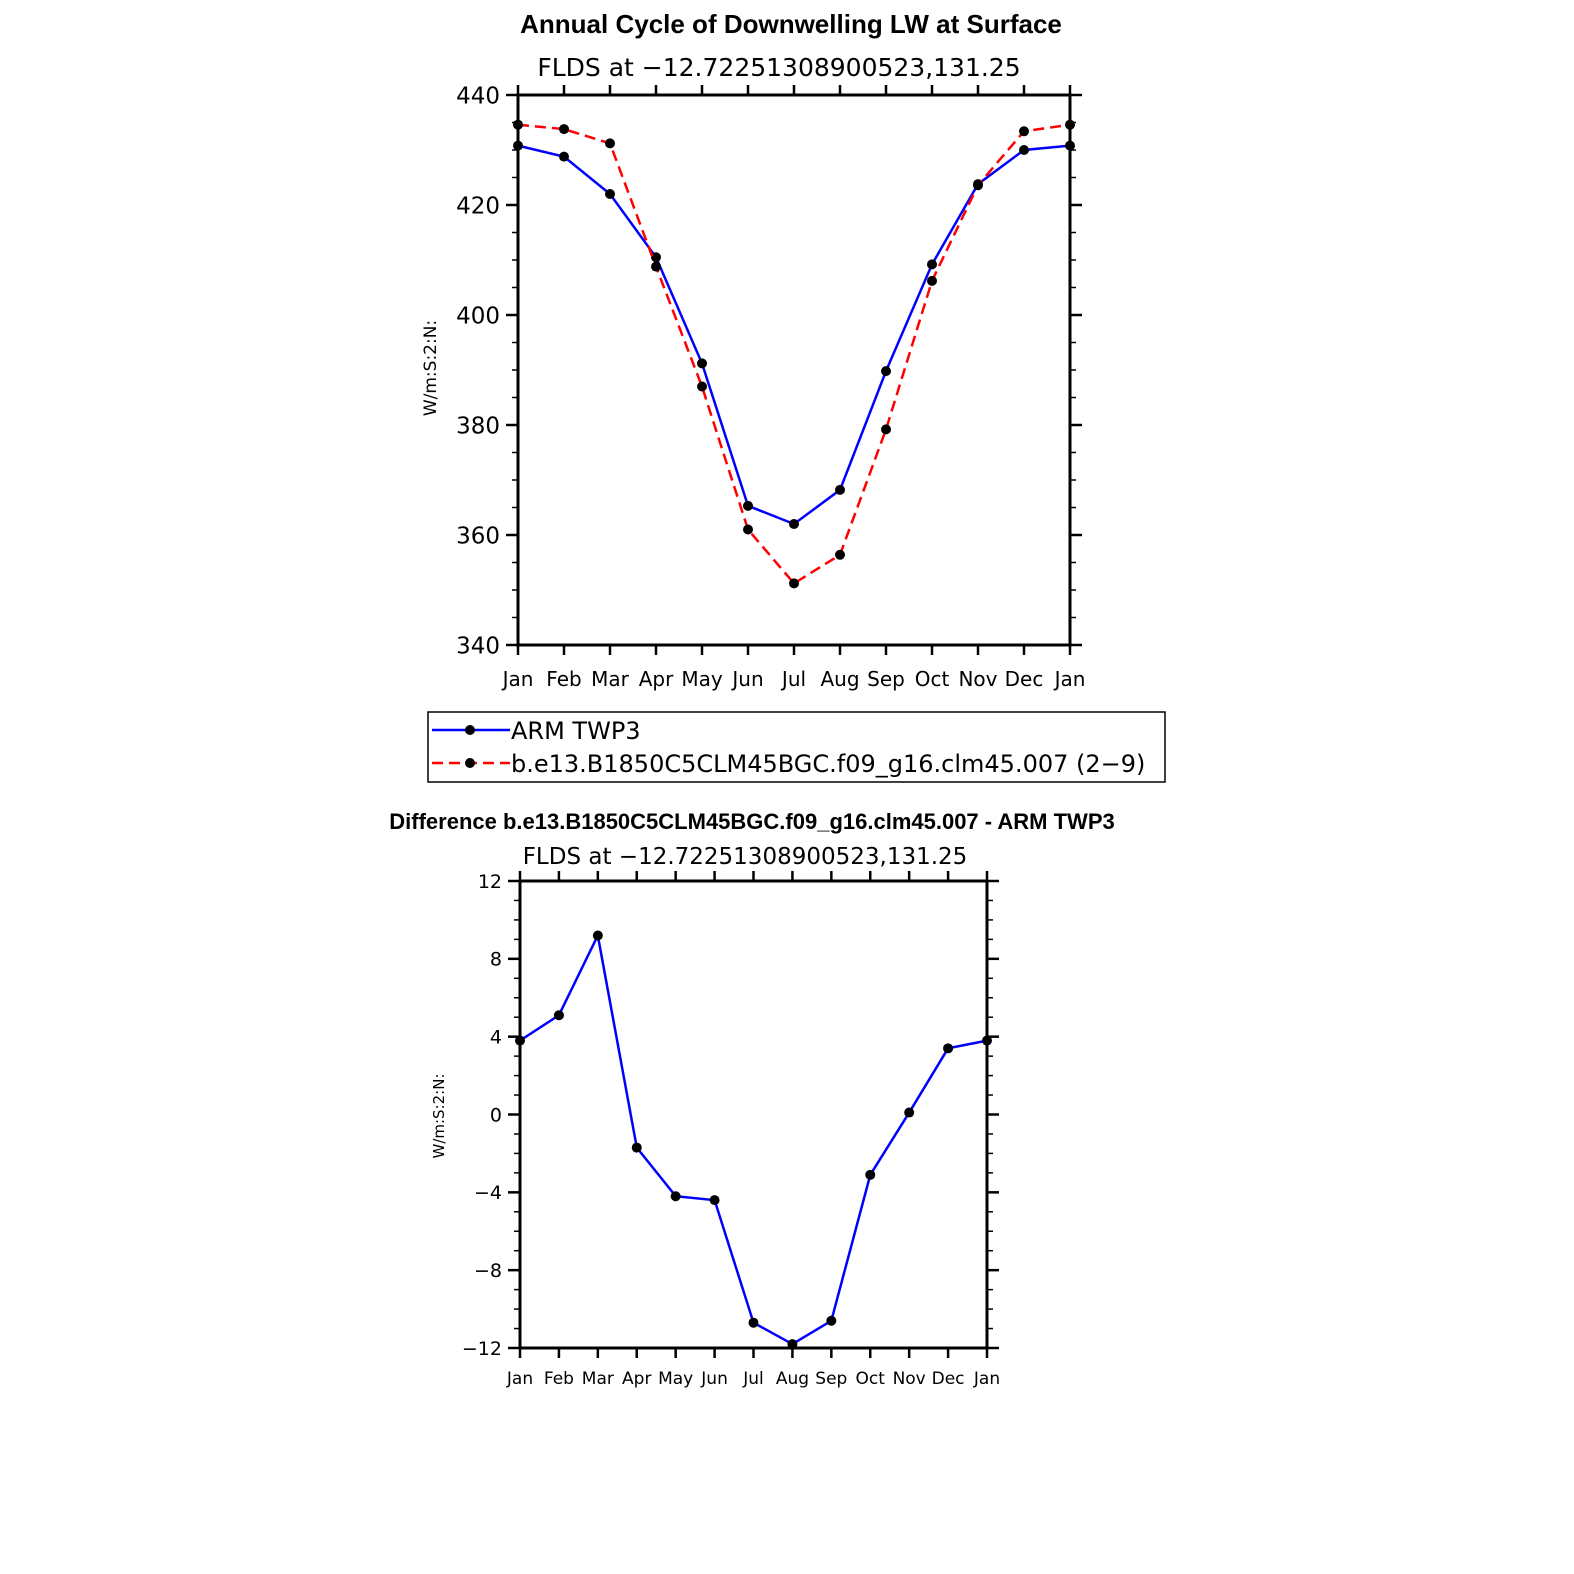 The height and width of the screenshot is (1574, 1574). I want to click on y-tick-label: 360, so click(478, 536).